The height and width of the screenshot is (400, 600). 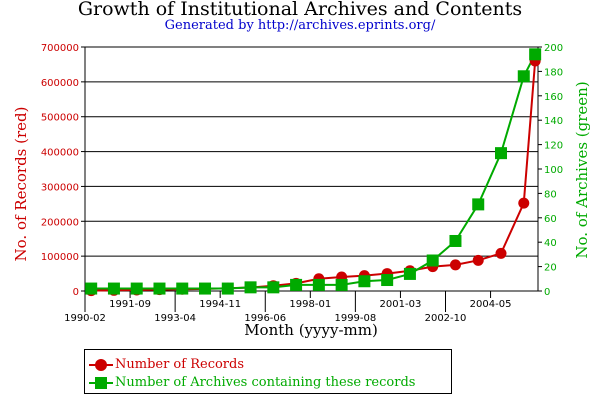 I want to click on legend-swatch-records, so click(x=101, y=365).